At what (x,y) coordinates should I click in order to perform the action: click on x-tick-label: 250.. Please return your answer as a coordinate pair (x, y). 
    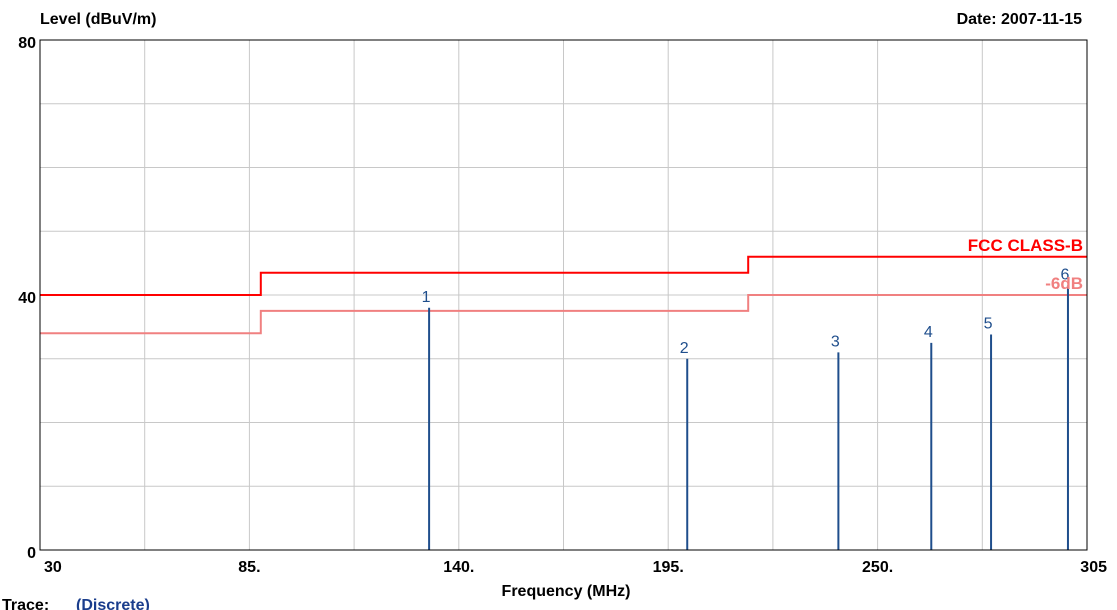
    Looking at the image, I should click on (877, 567).